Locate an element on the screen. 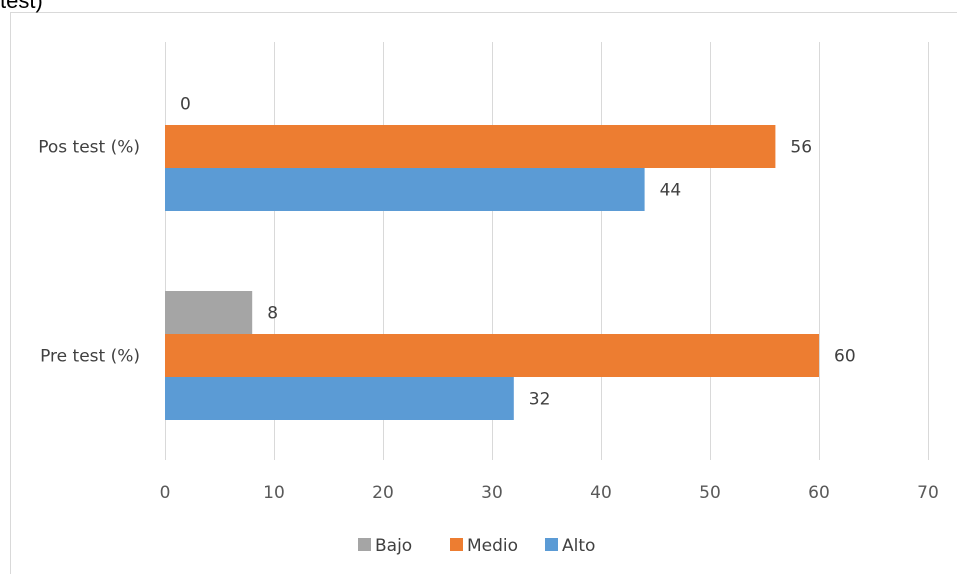  data-label: 0 is located at coordinates (185, 105).